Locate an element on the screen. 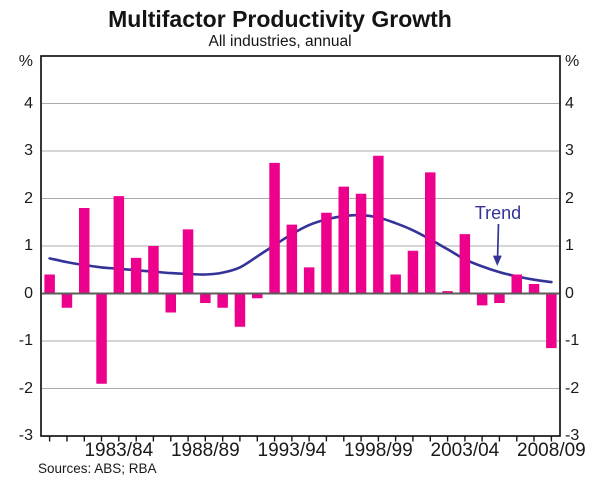  chart-title: Multifactor Productivity Growth is located at coordinates (280, 19).